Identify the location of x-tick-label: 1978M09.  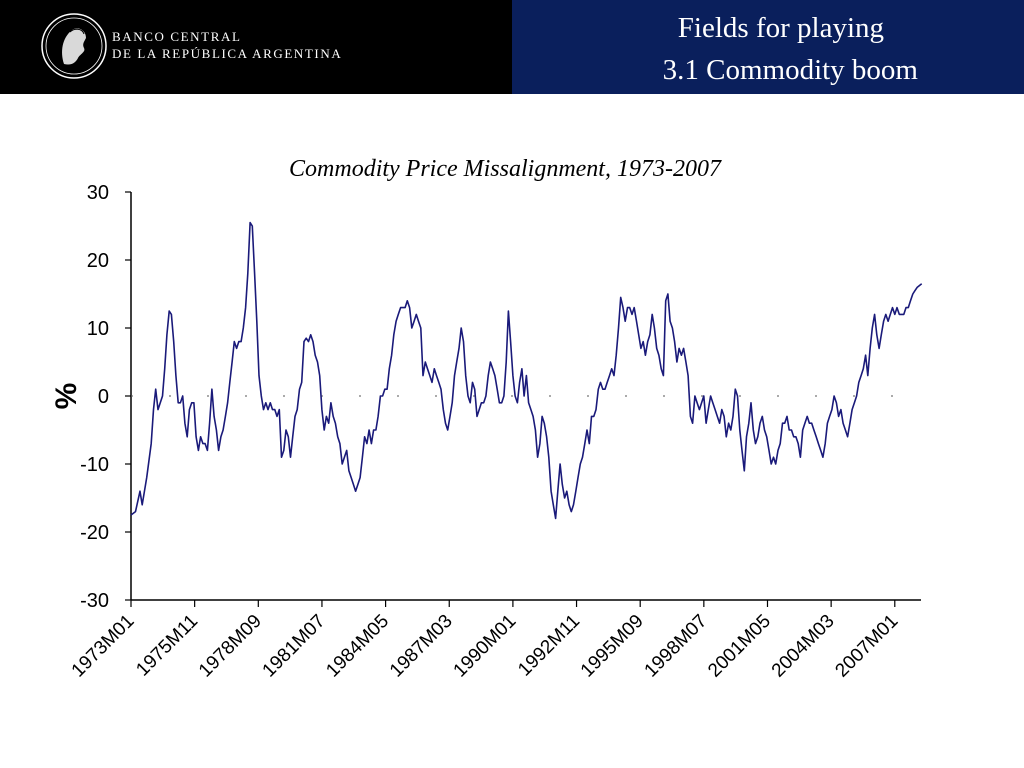
(230, 646).